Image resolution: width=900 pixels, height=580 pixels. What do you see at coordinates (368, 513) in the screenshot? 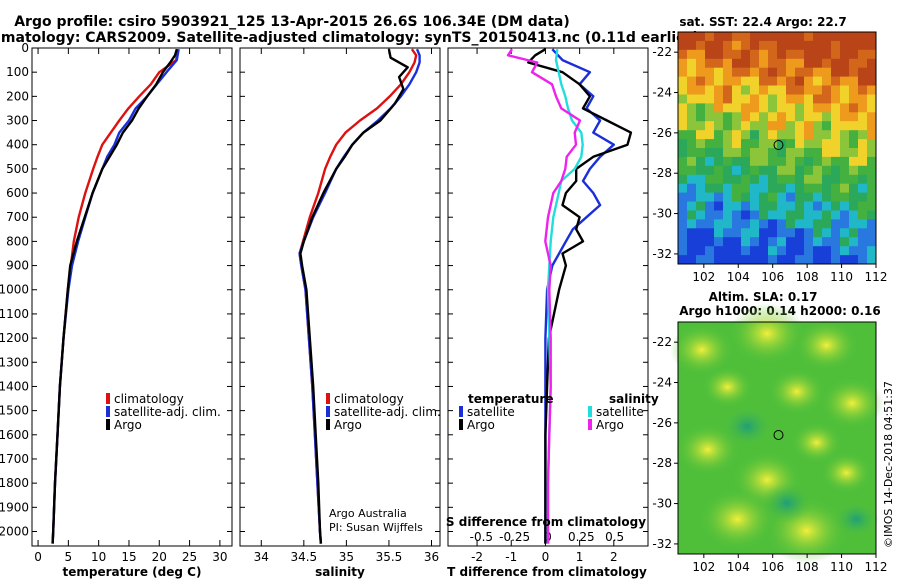
I see `credit-argo-australia: Argo Australia` at bounding box center [368, 513].